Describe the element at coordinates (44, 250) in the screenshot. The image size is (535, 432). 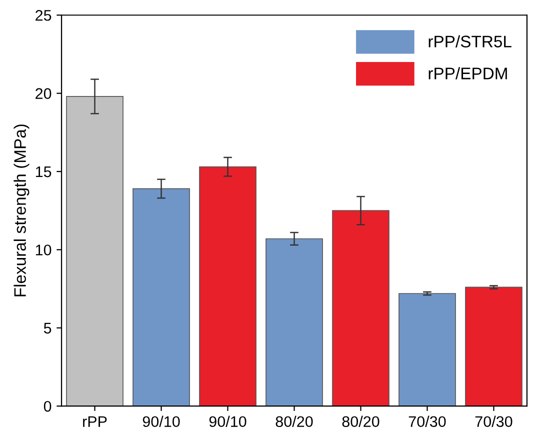
I see `y-tick-label: 10` at that location.